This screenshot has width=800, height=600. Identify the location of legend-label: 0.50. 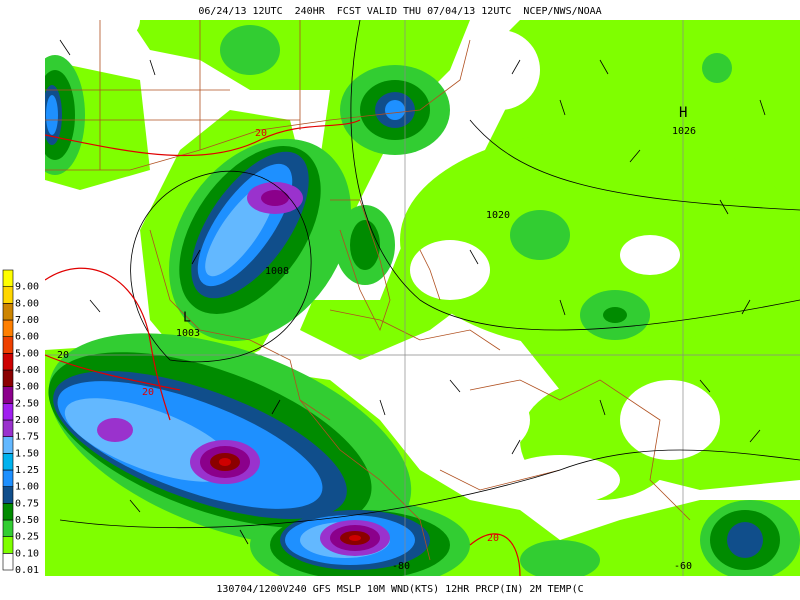
(27, 520).